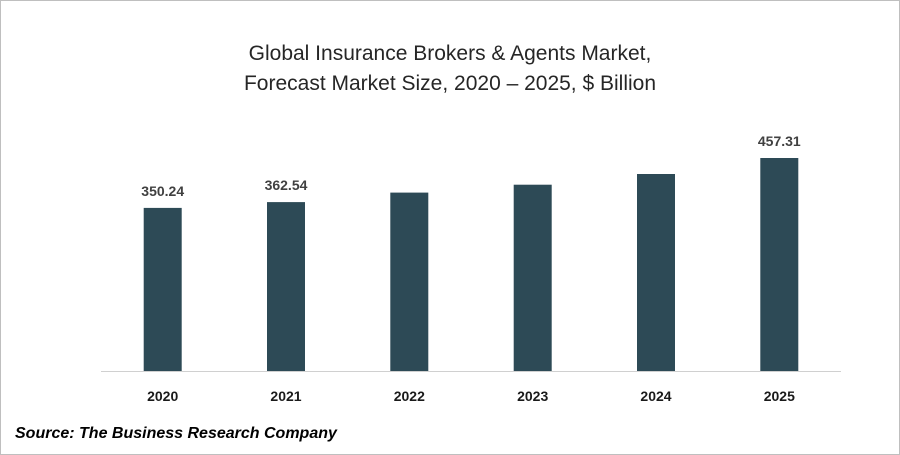 The image size is (900, 455). I want to click on bar-2020, so click(162, 289).